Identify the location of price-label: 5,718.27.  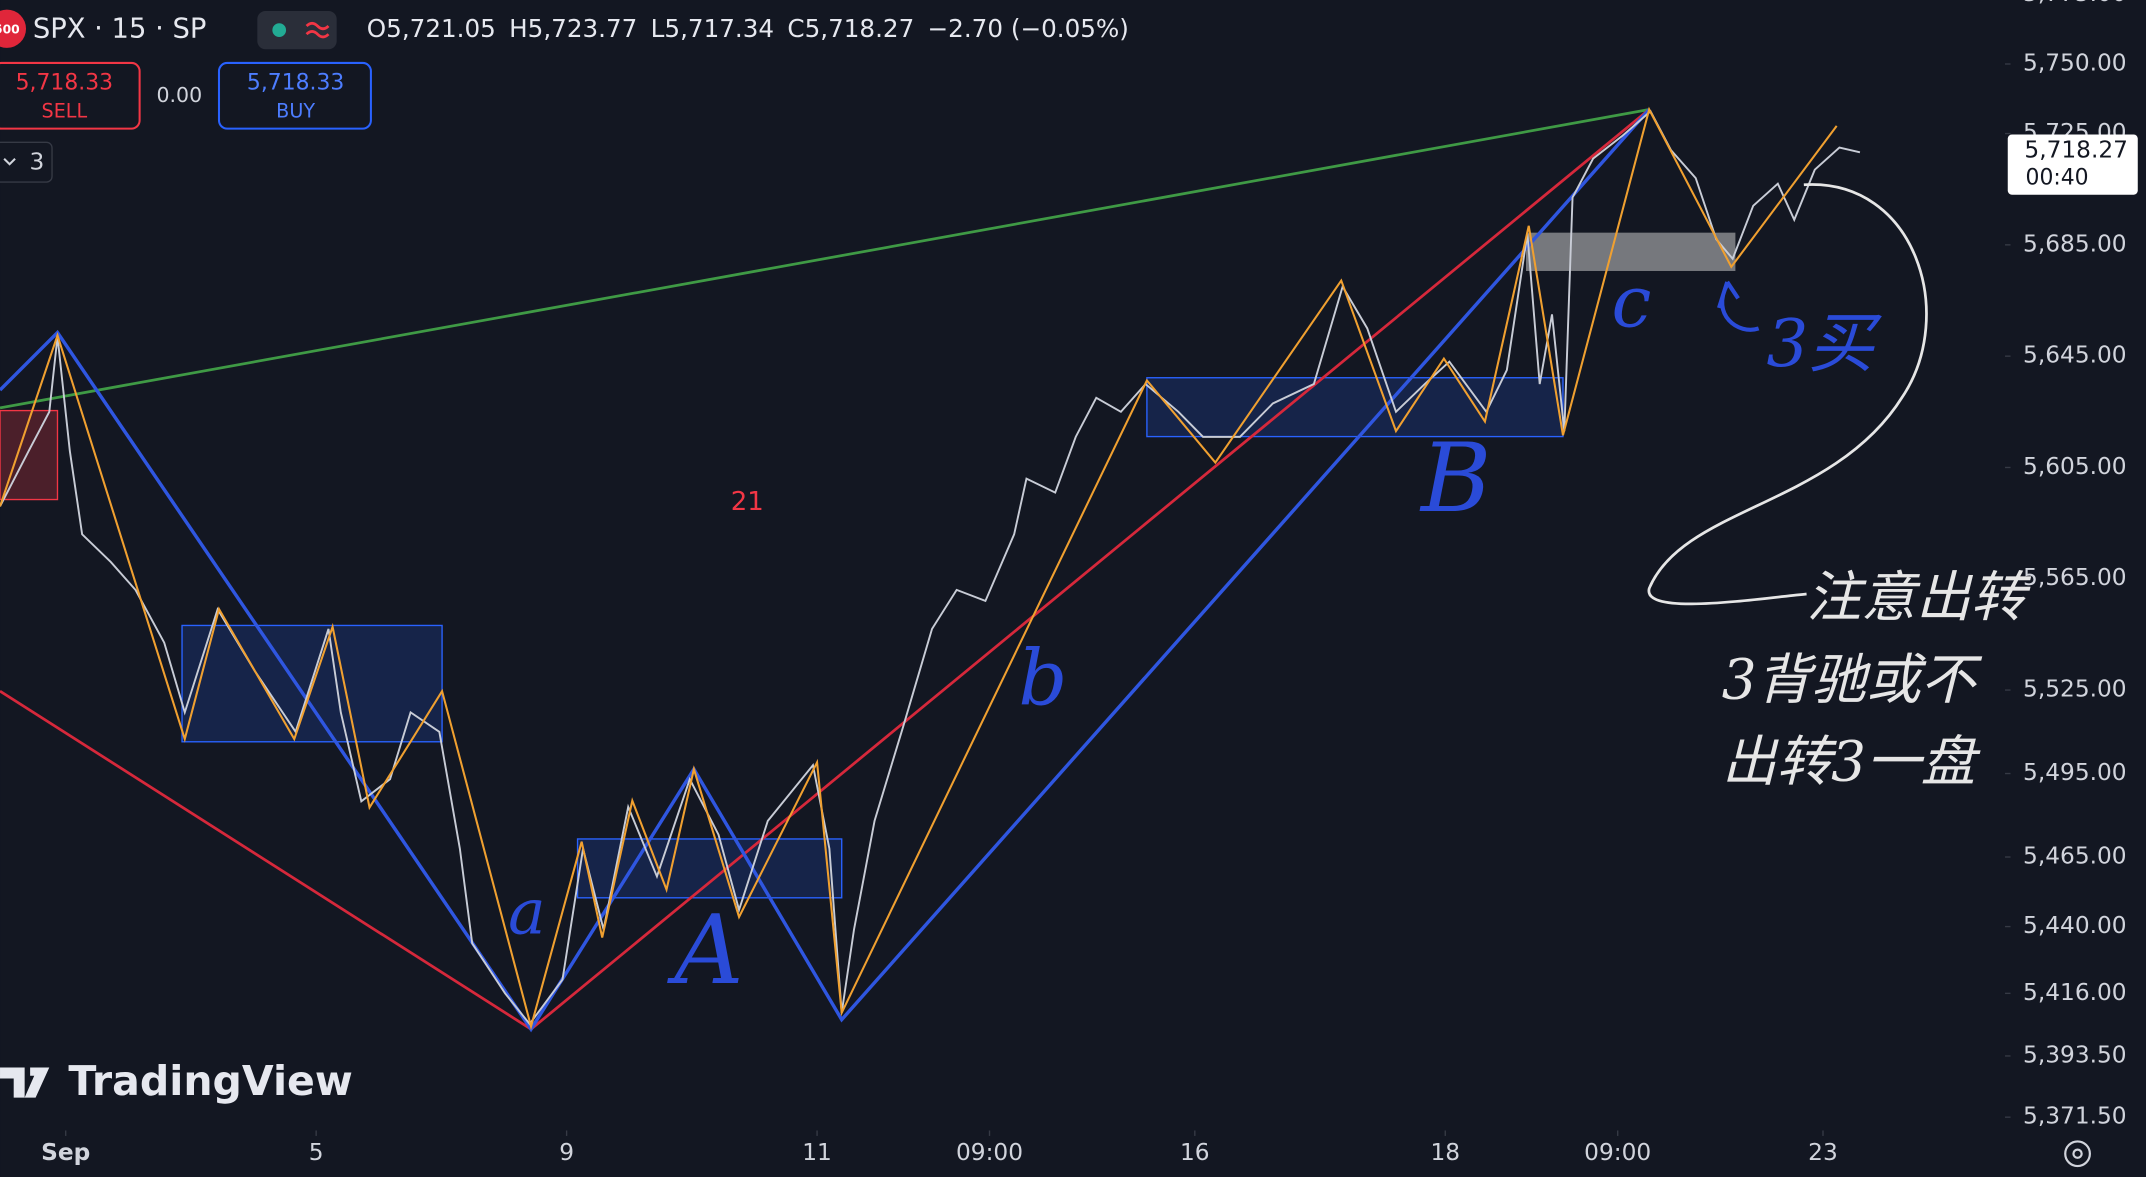
(2076, 149).